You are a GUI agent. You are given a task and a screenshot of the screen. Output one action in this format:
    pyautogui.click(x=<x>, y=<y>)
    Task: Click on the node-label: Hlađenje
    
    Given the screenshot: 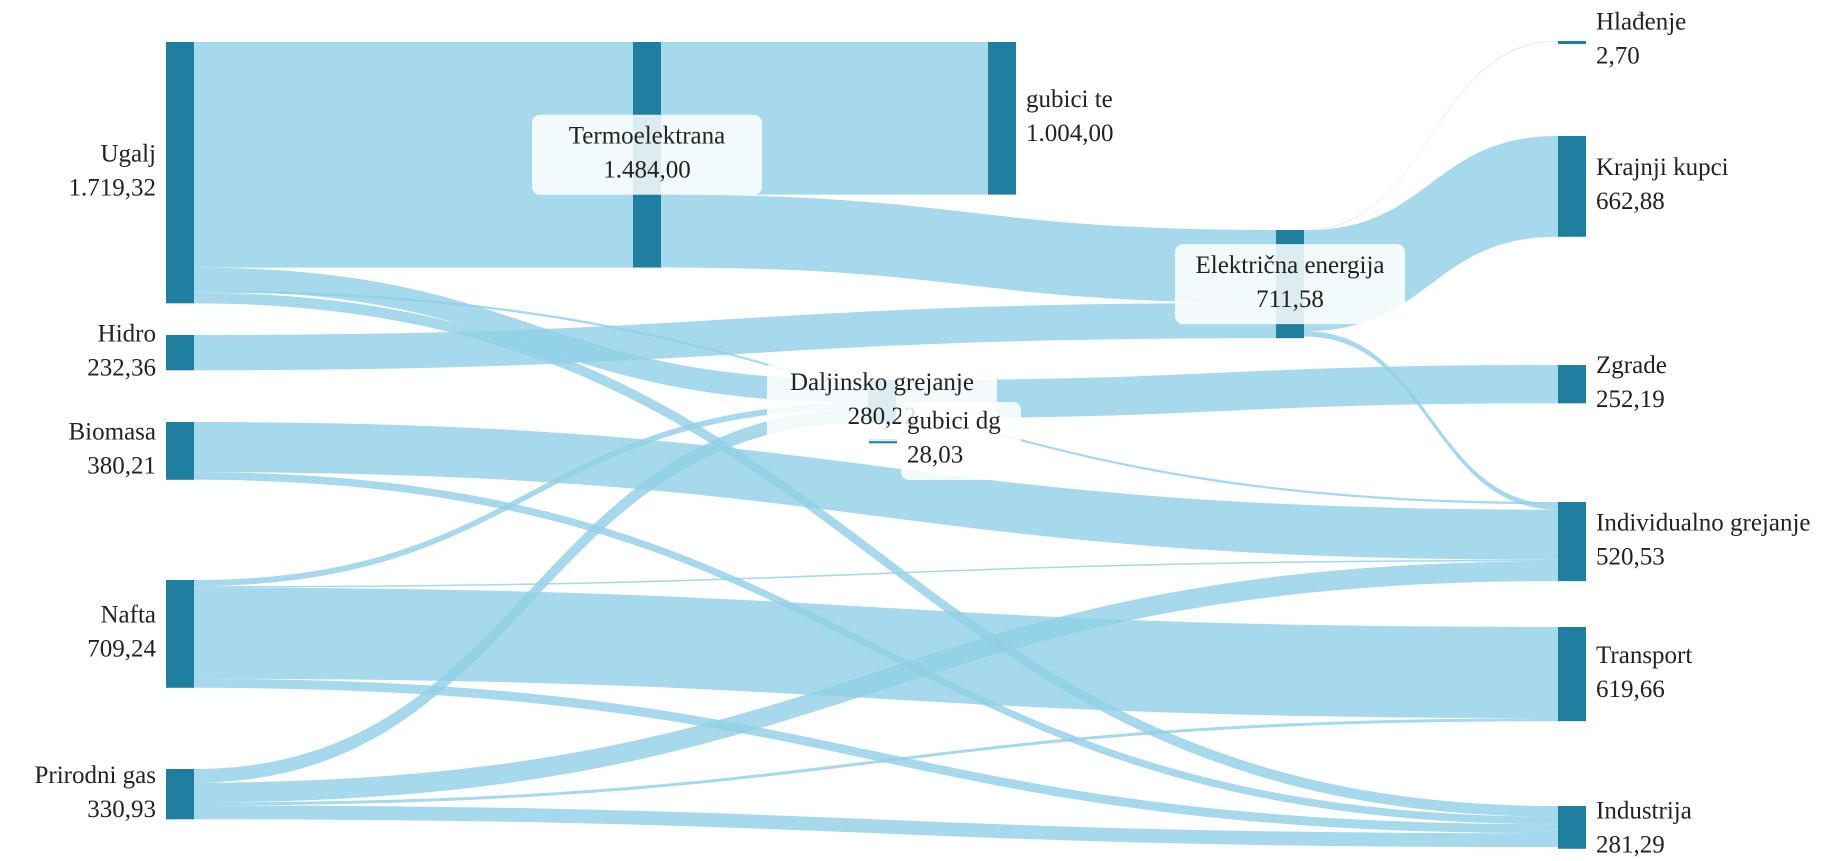 What is the action you would take?
    pyautogui.click(x=1641, y=22)
    